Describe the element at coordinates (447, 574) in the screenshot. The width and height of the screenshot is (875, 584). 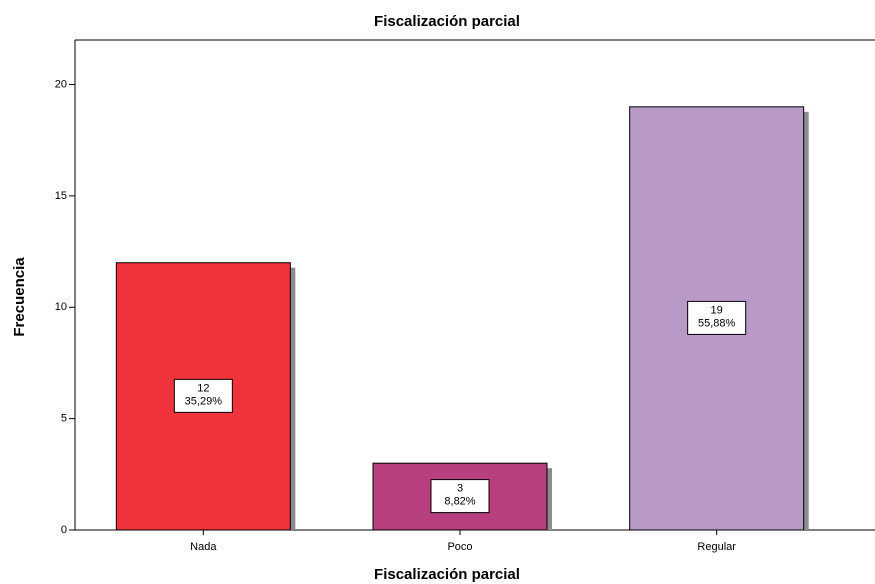
I see `x-axis-label: Fiscalización parcial` at that location.